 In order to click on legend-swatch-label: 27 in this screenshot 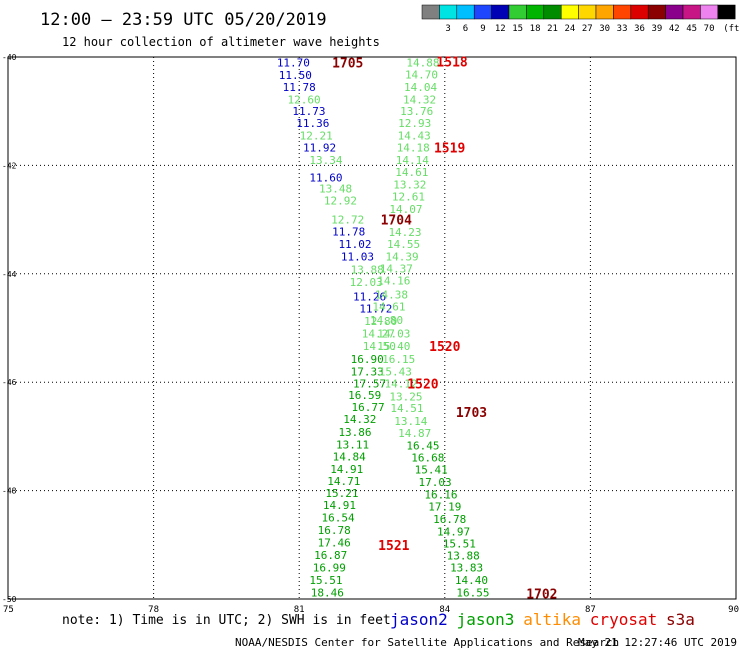, I will do `click(587, 29)`.